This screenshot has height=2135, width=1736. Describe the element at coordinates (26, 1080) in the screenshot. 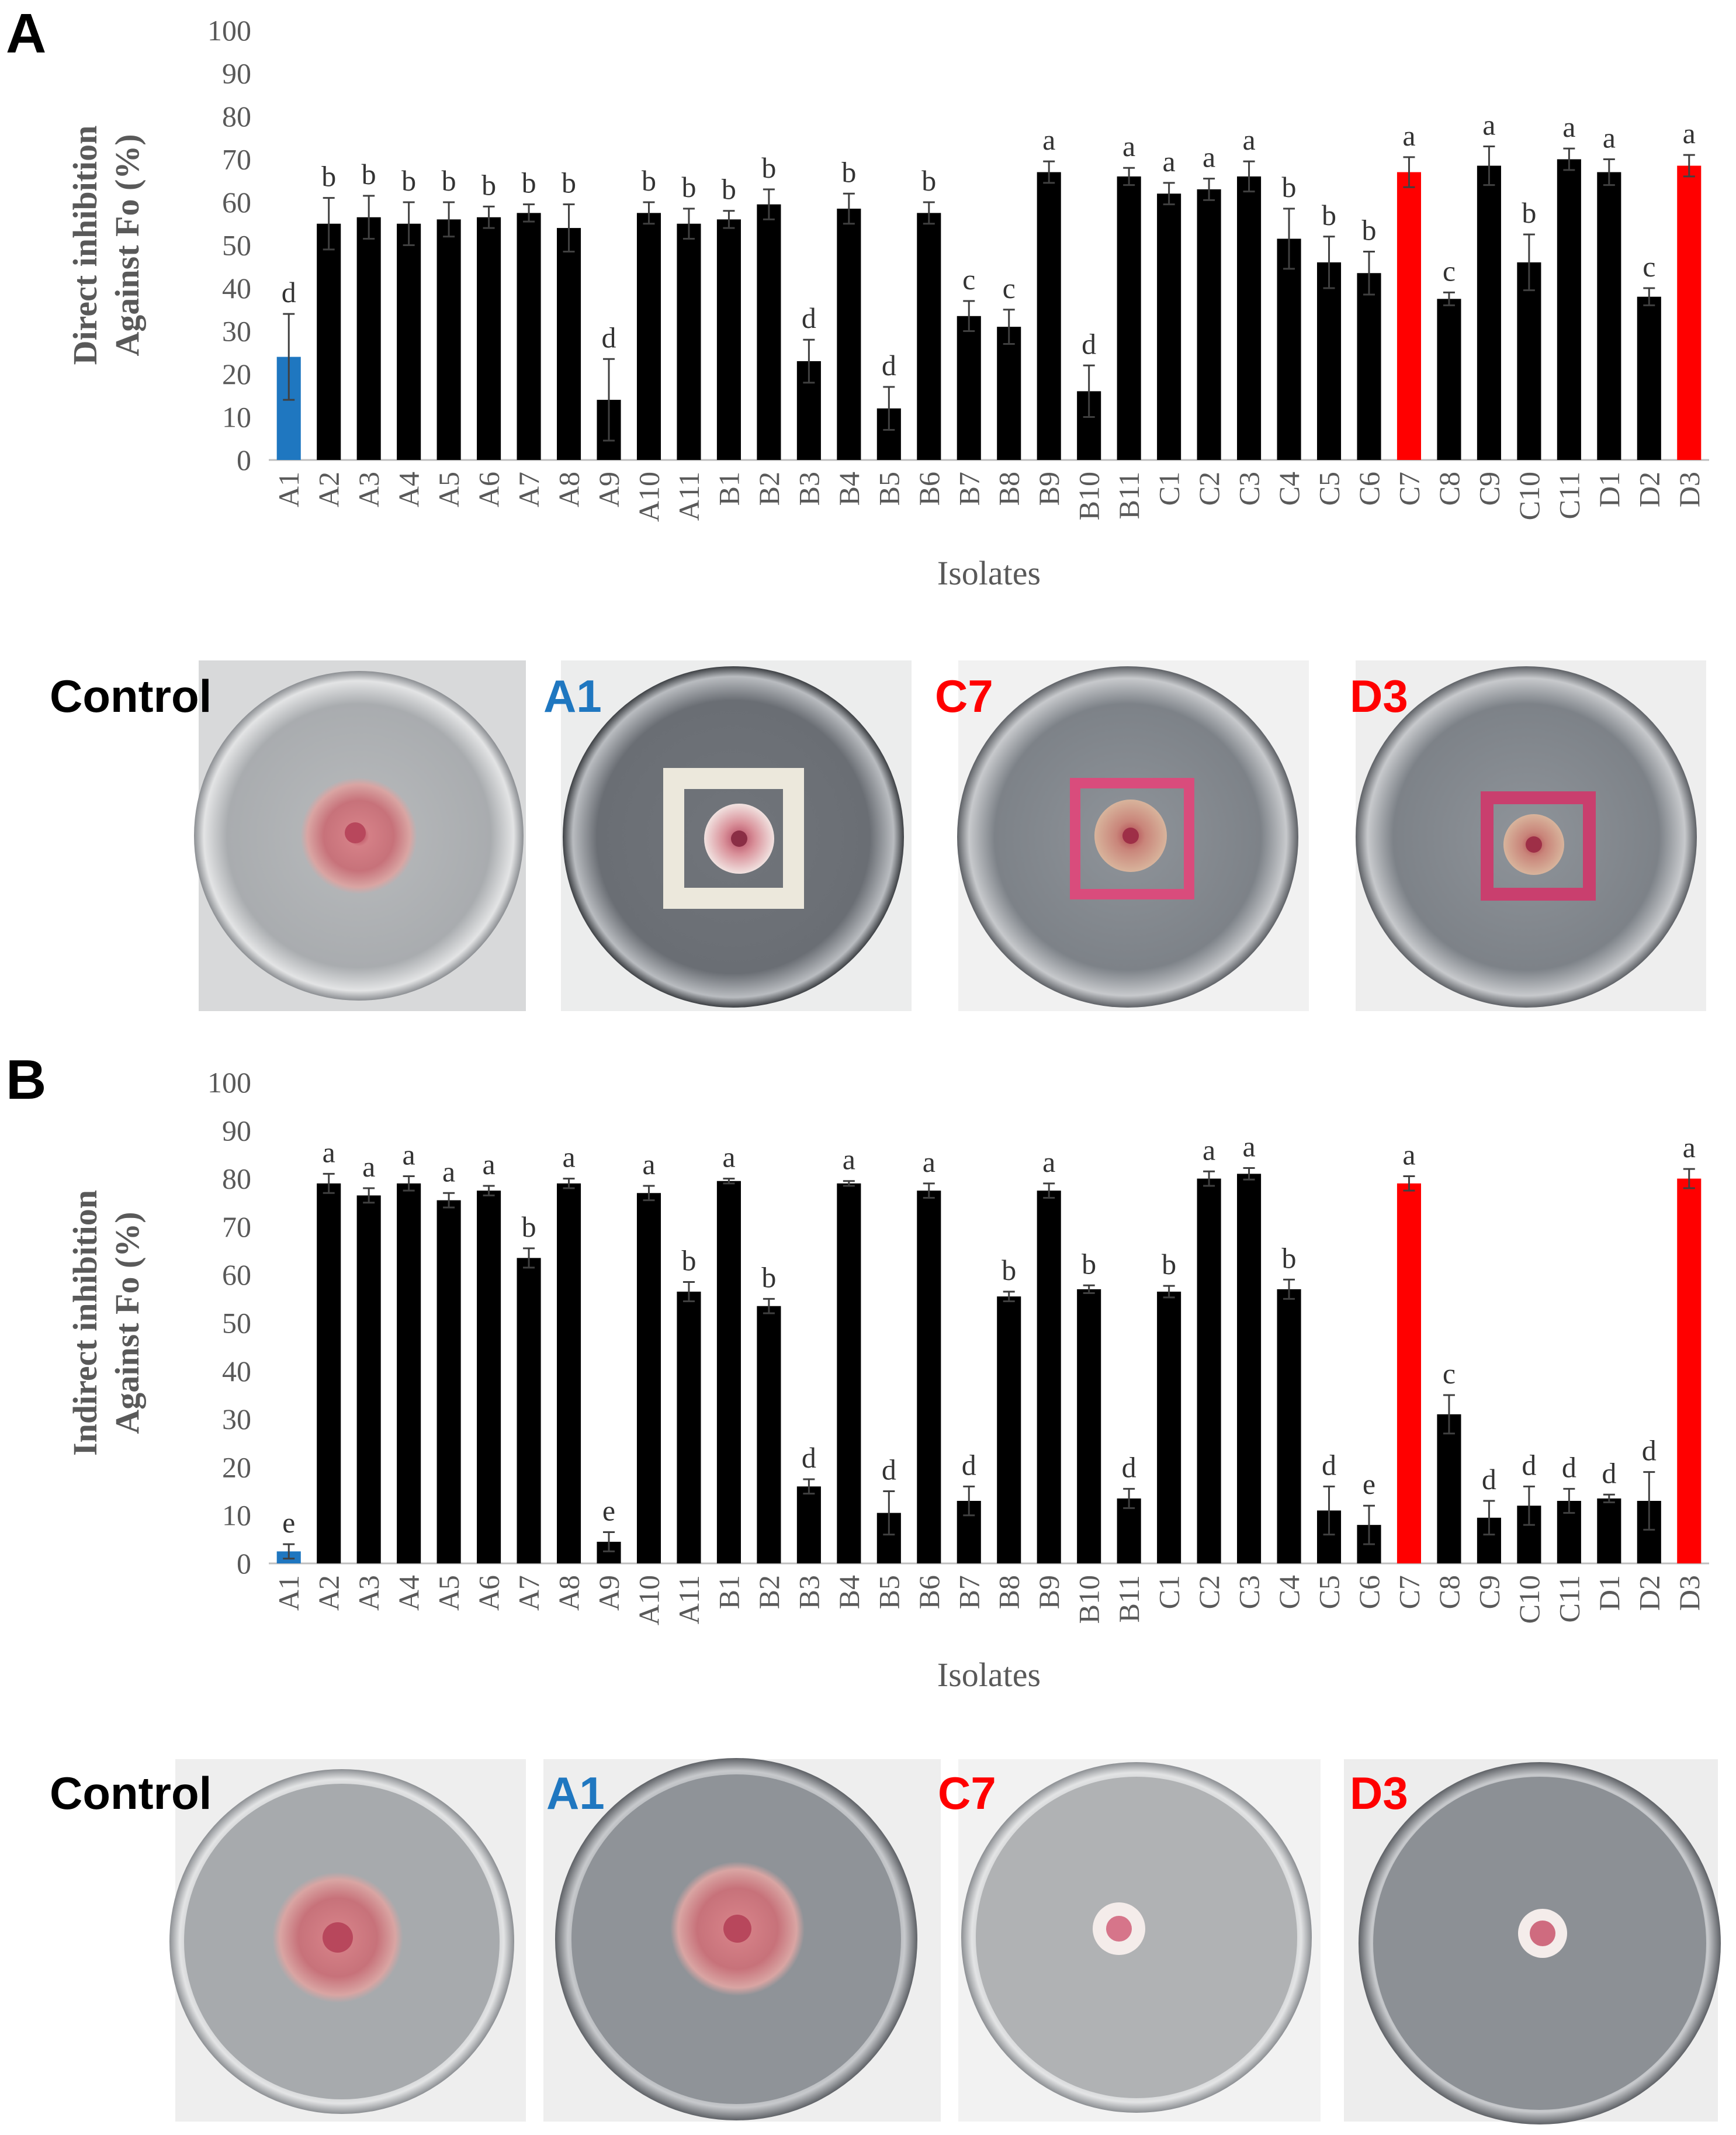

I see `panel-label-b: B` at that location.